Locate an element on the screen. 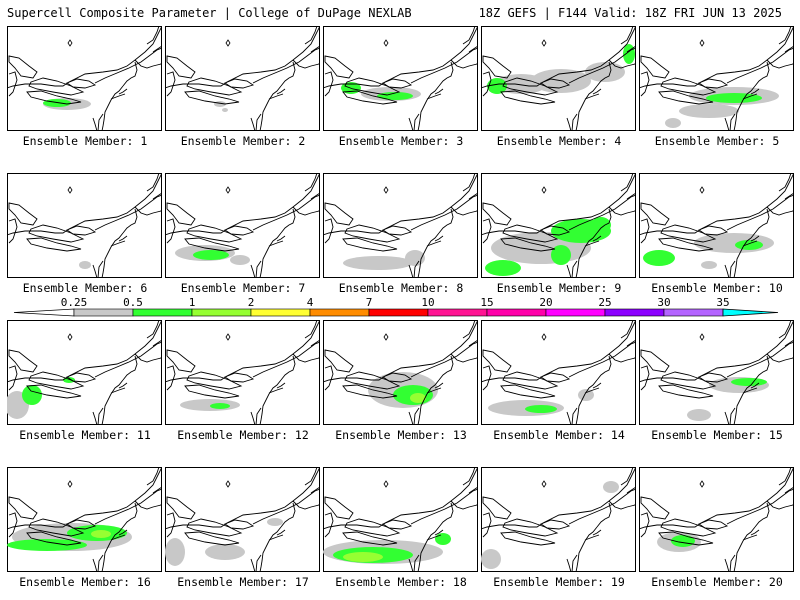 The width and height of the screenshot is (800, 600). colorbar-tick-label: 1 is located at coordinates (192, 302).